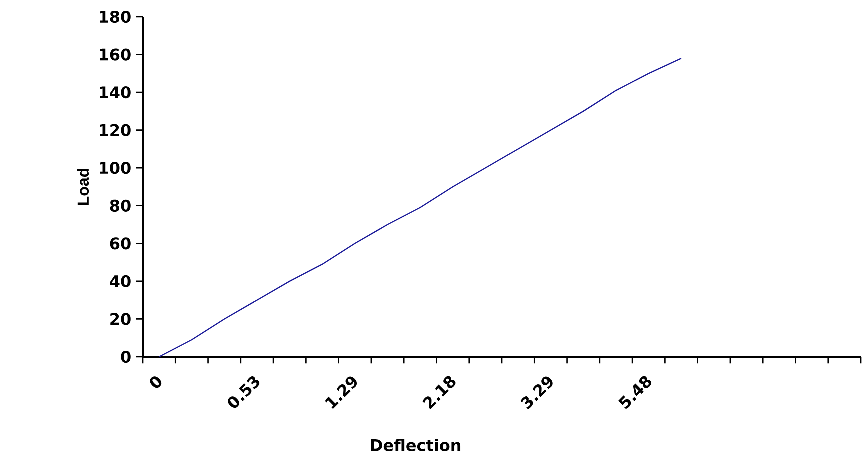  Describe the element at coordinates (115, 17) in the screenshot. I see `y-tick-label: 180` at that location.